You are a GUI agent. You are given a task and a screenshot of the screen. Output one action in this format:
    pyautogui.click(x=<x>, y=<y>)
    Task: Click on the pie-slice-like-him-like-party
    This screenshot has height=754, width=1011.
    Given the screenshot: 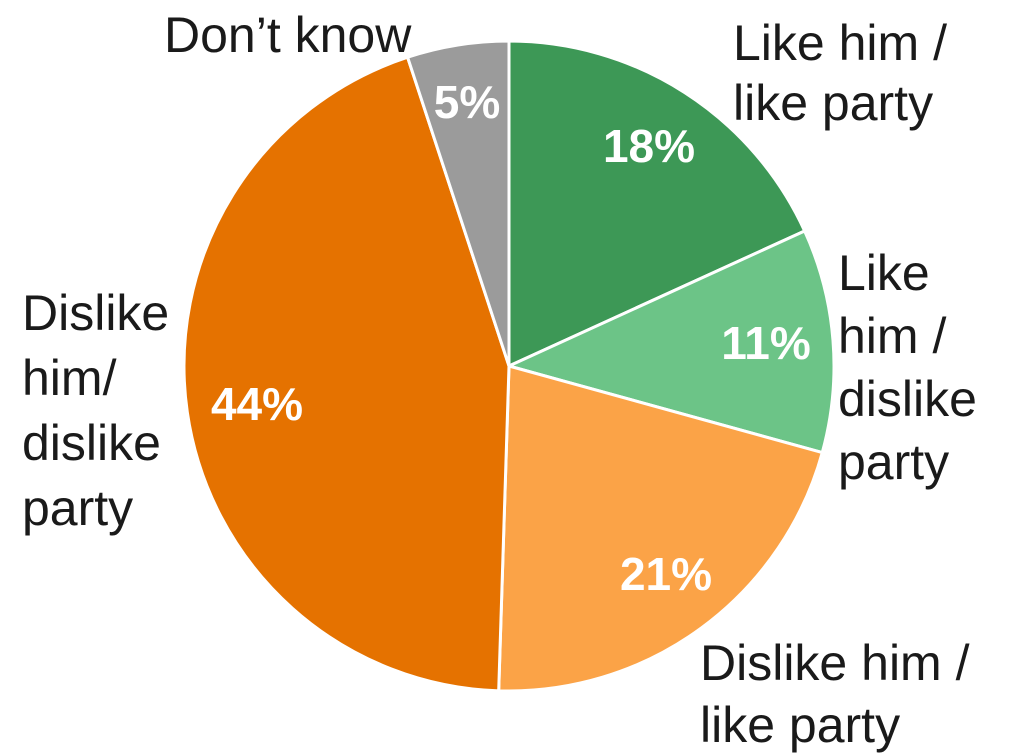 What is the action you would take?
    pyautogui.click(x=657, y=204)
    